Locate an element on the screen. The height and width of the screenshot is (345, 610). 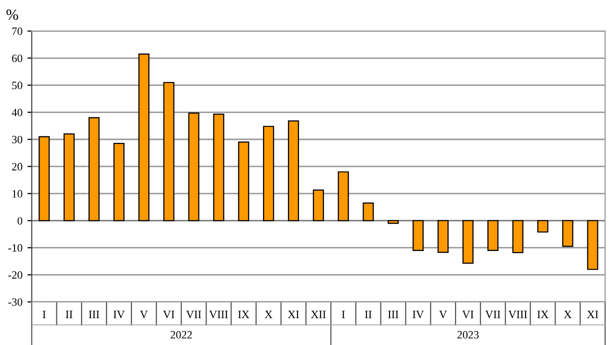
x-tick-label: XII is located at coordinates (318, 314).